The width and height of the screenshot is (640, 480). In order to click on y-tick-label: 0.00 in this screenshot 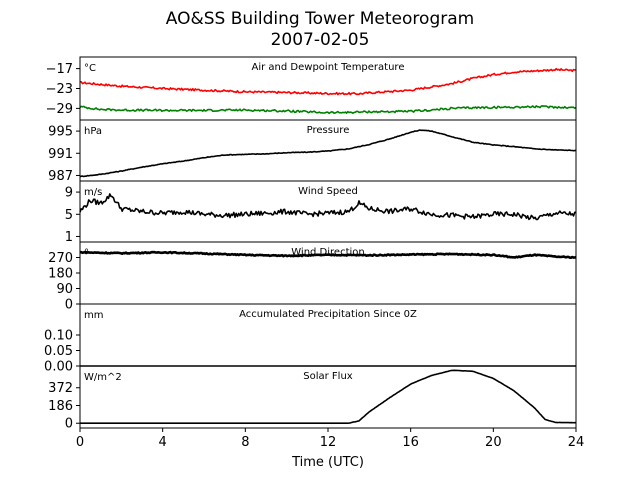, I will do `click(58, 367)`.